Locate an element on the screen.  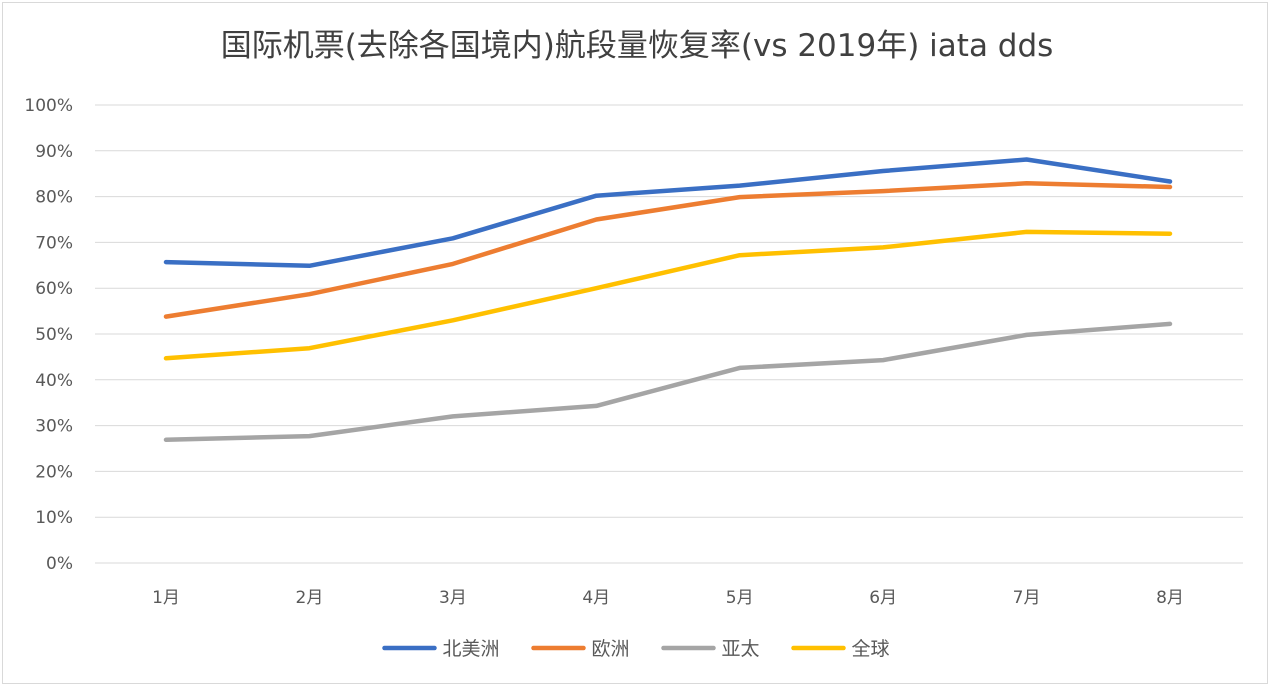
y-tick-label: 0% is located at coordinates (59, 564).